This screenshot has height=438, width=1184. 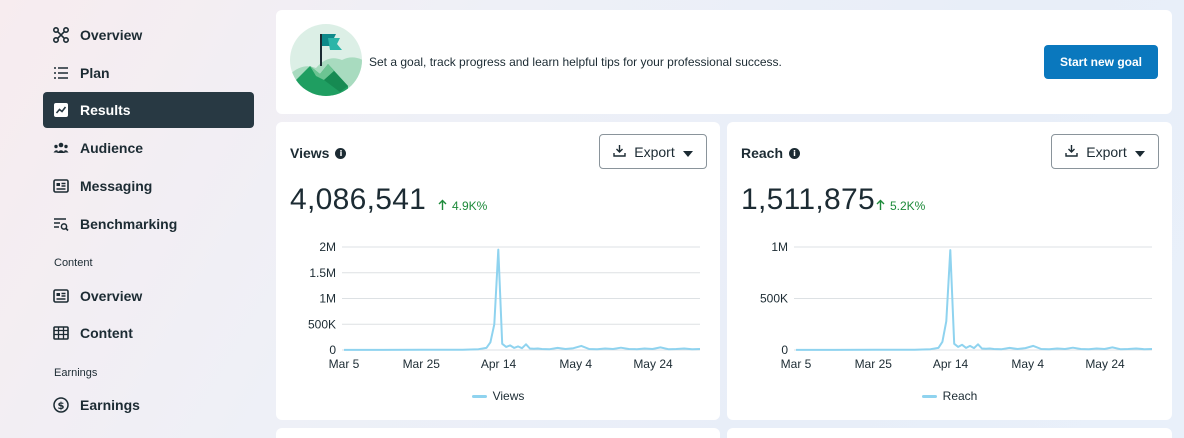 I want to click on change-value: 5.2K%, so click(x=908, y=206).